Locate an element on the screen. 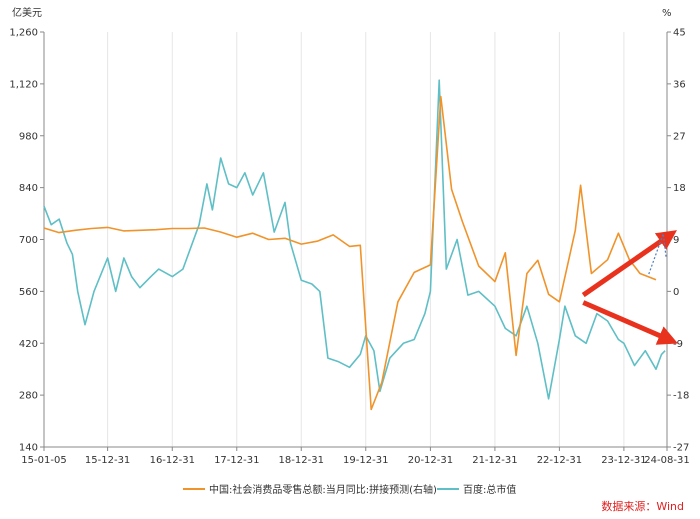 The width and height of the screenshot is (700, 519). legend: 中国:社会消费品零售总额:当月同比:拼接预测(右轴) 百度:总市值 is located at coordinates (349, 489).